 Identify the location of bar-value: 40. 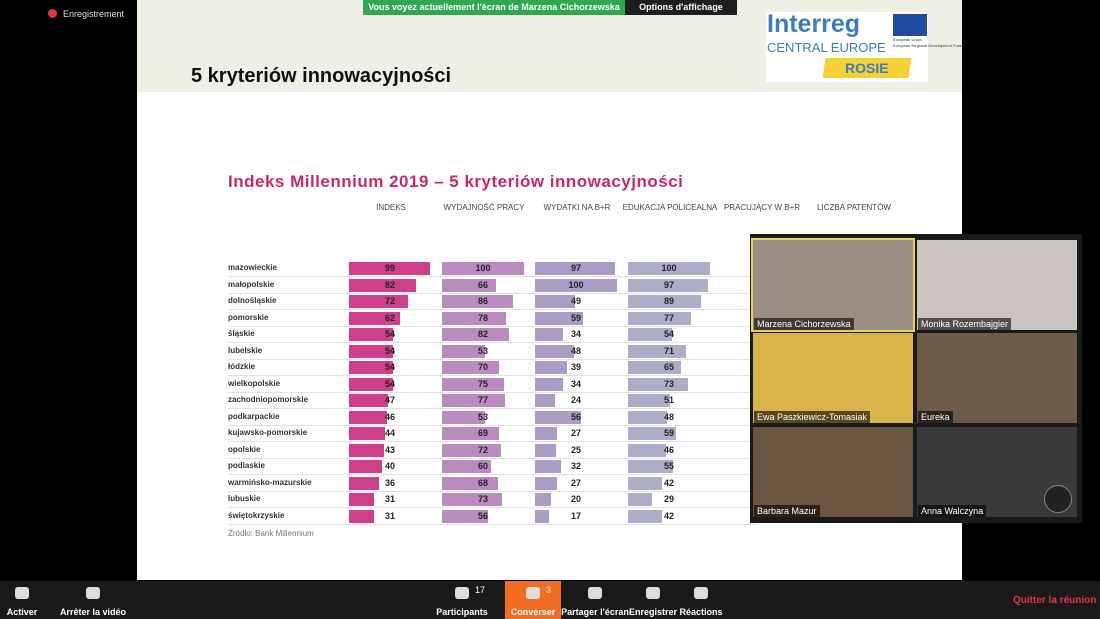
(389, 466).